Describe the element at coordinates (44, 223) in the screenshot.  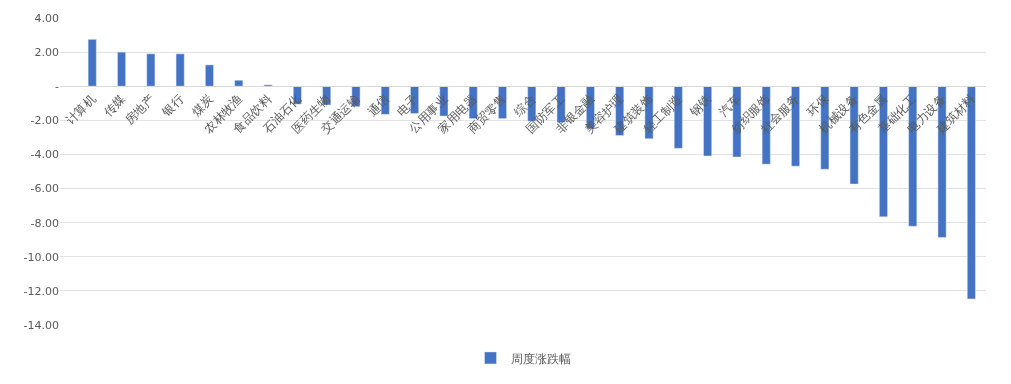
I see `y-tick-label: -8.00` at that location.